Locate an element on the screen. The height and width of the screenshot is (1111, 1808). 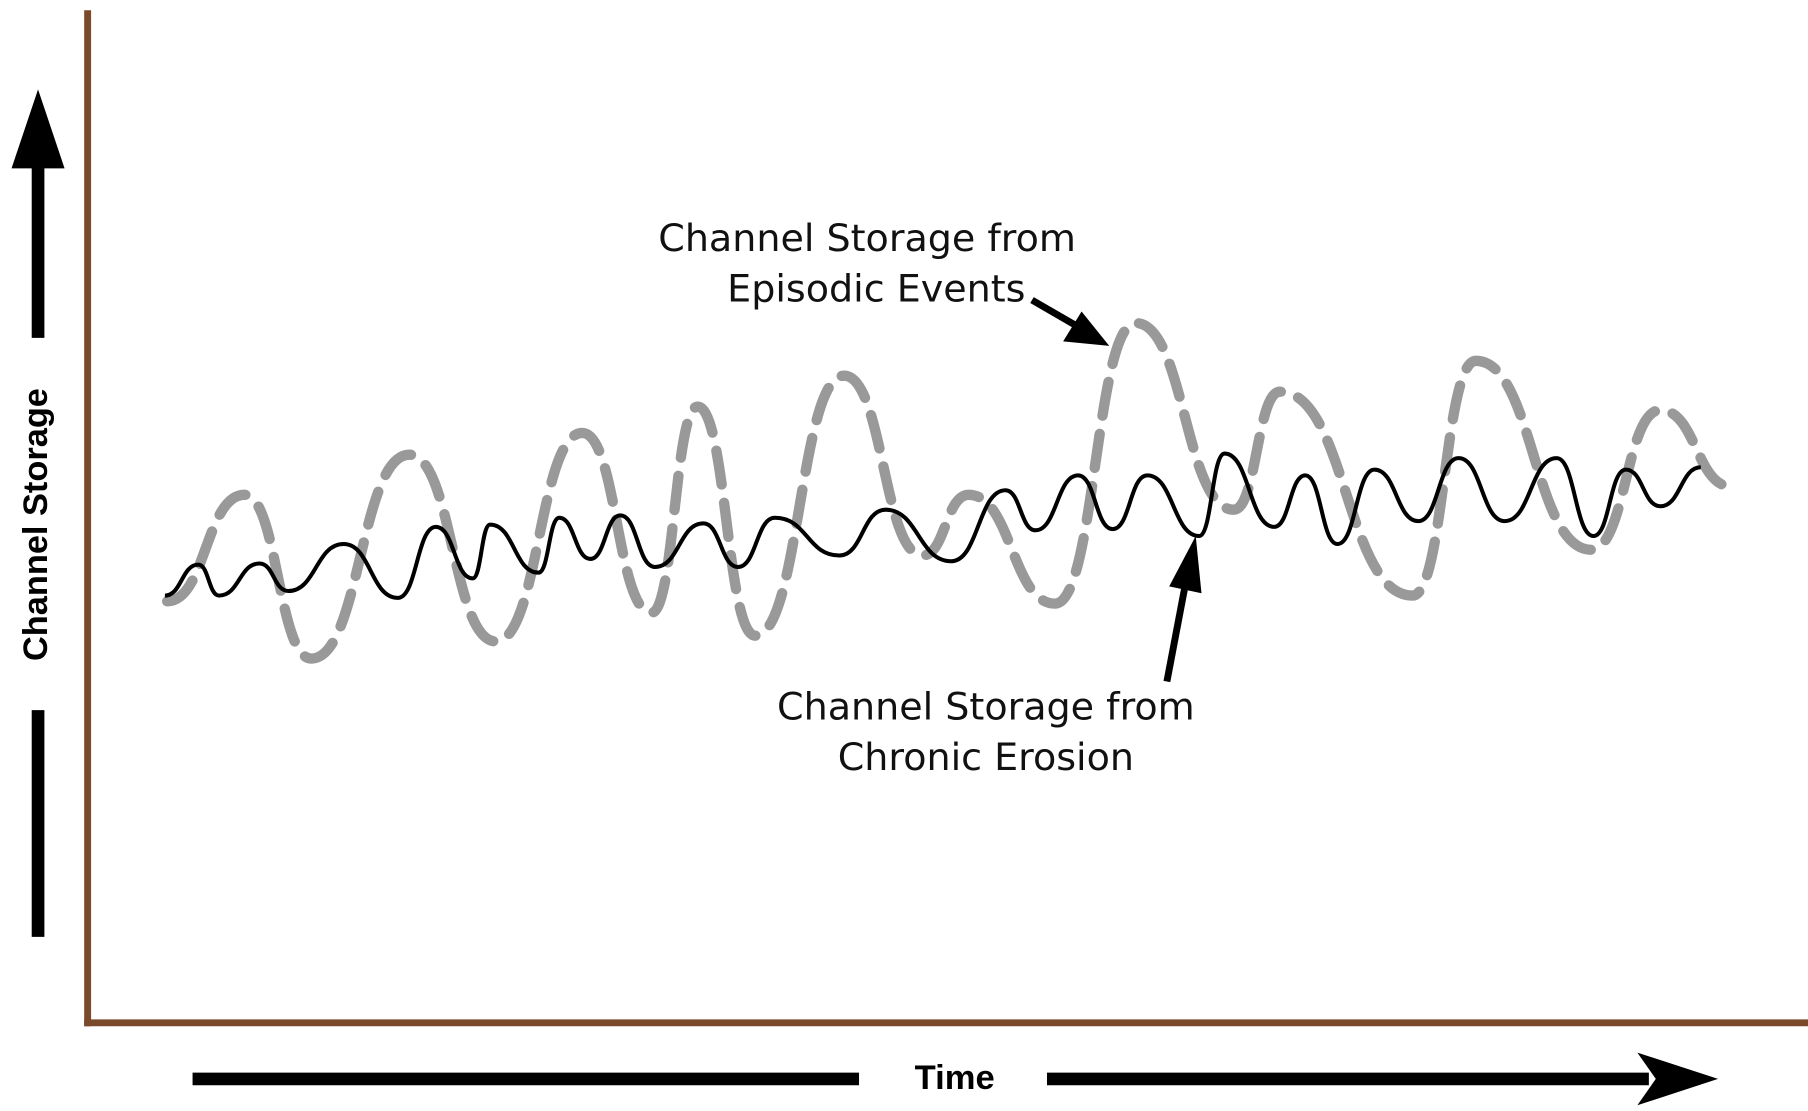
chronic-curve is located at coordinates (933, 525).